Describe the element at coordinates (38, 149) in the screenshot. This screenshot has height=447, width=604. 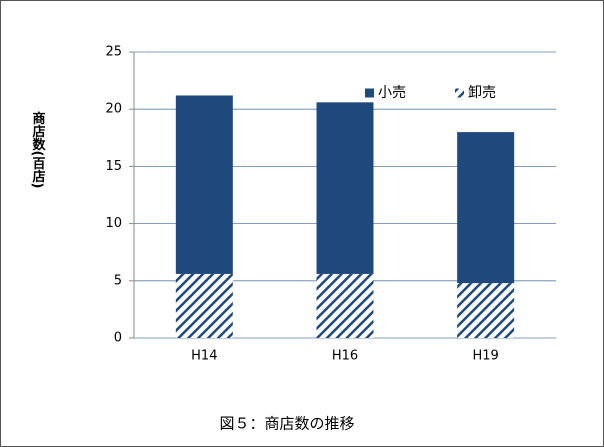
I see `y-axis-label: 商店数(百店)` at that location.